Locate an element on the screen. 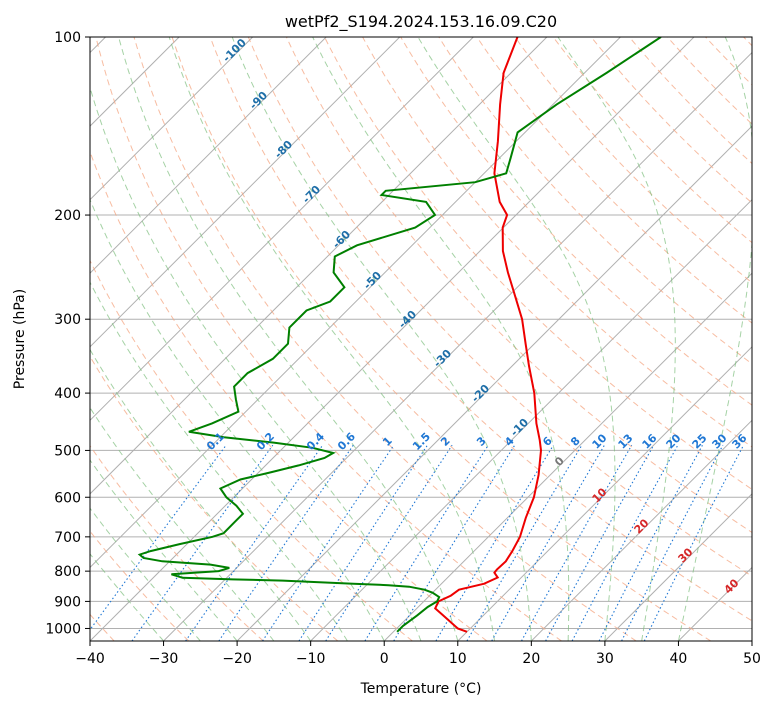 The image size is (775, 708). x-tick-label: 40 is located at coordinates (679, 659).